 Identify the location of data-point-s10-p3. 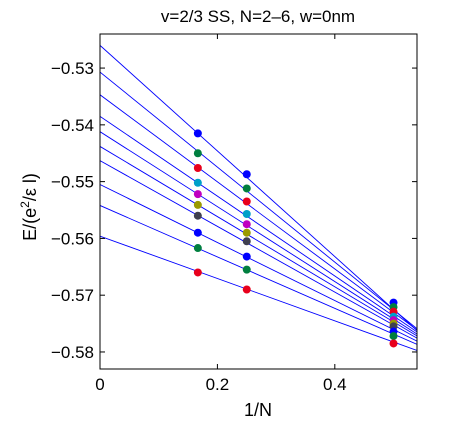
(393, 343).